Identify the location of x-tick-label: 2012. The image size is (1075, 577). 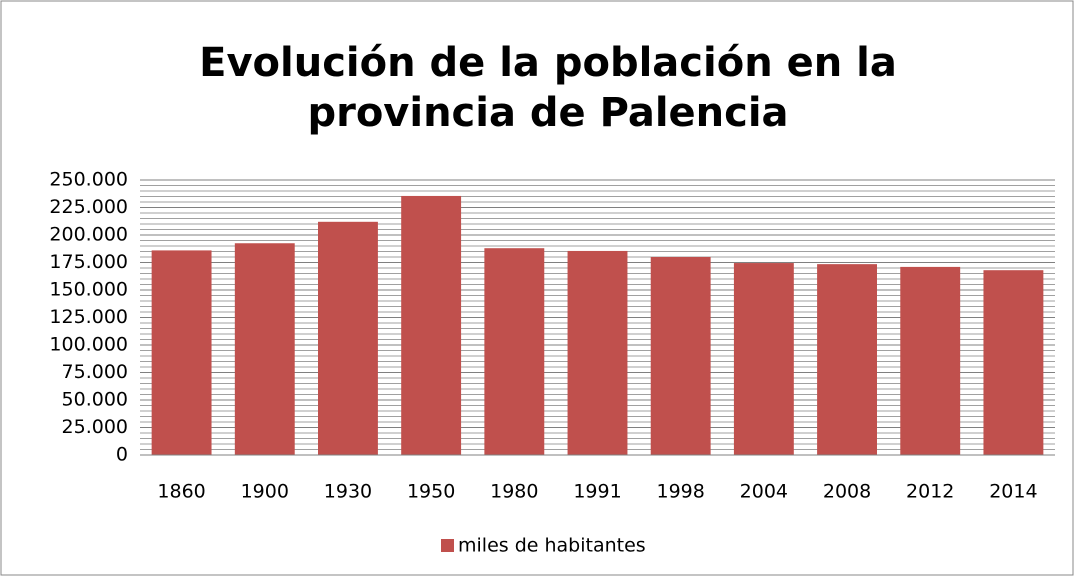
(930, 492).